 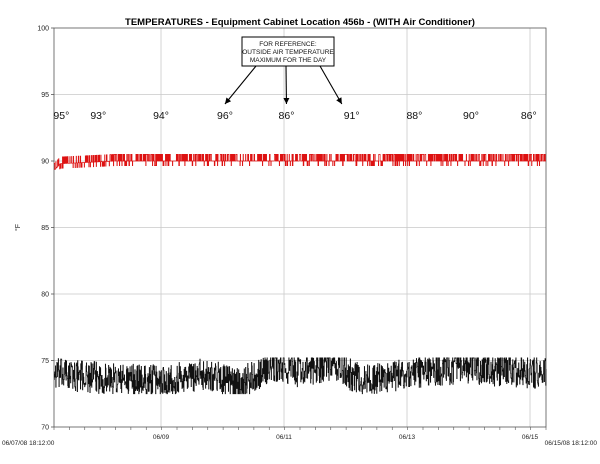 I want to click on outside-temp-label: 93°, so click(x=98, y=116).